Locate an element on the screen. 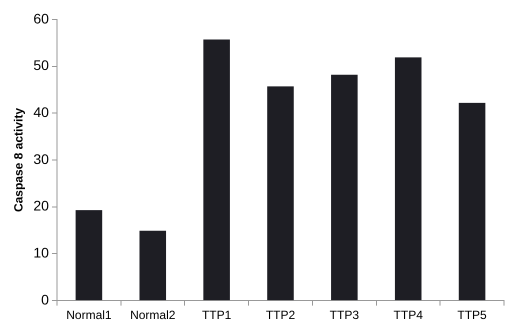 This screenshot has height=334, width=520. y-tick-label: 60 is located at coordinates (41, 18).